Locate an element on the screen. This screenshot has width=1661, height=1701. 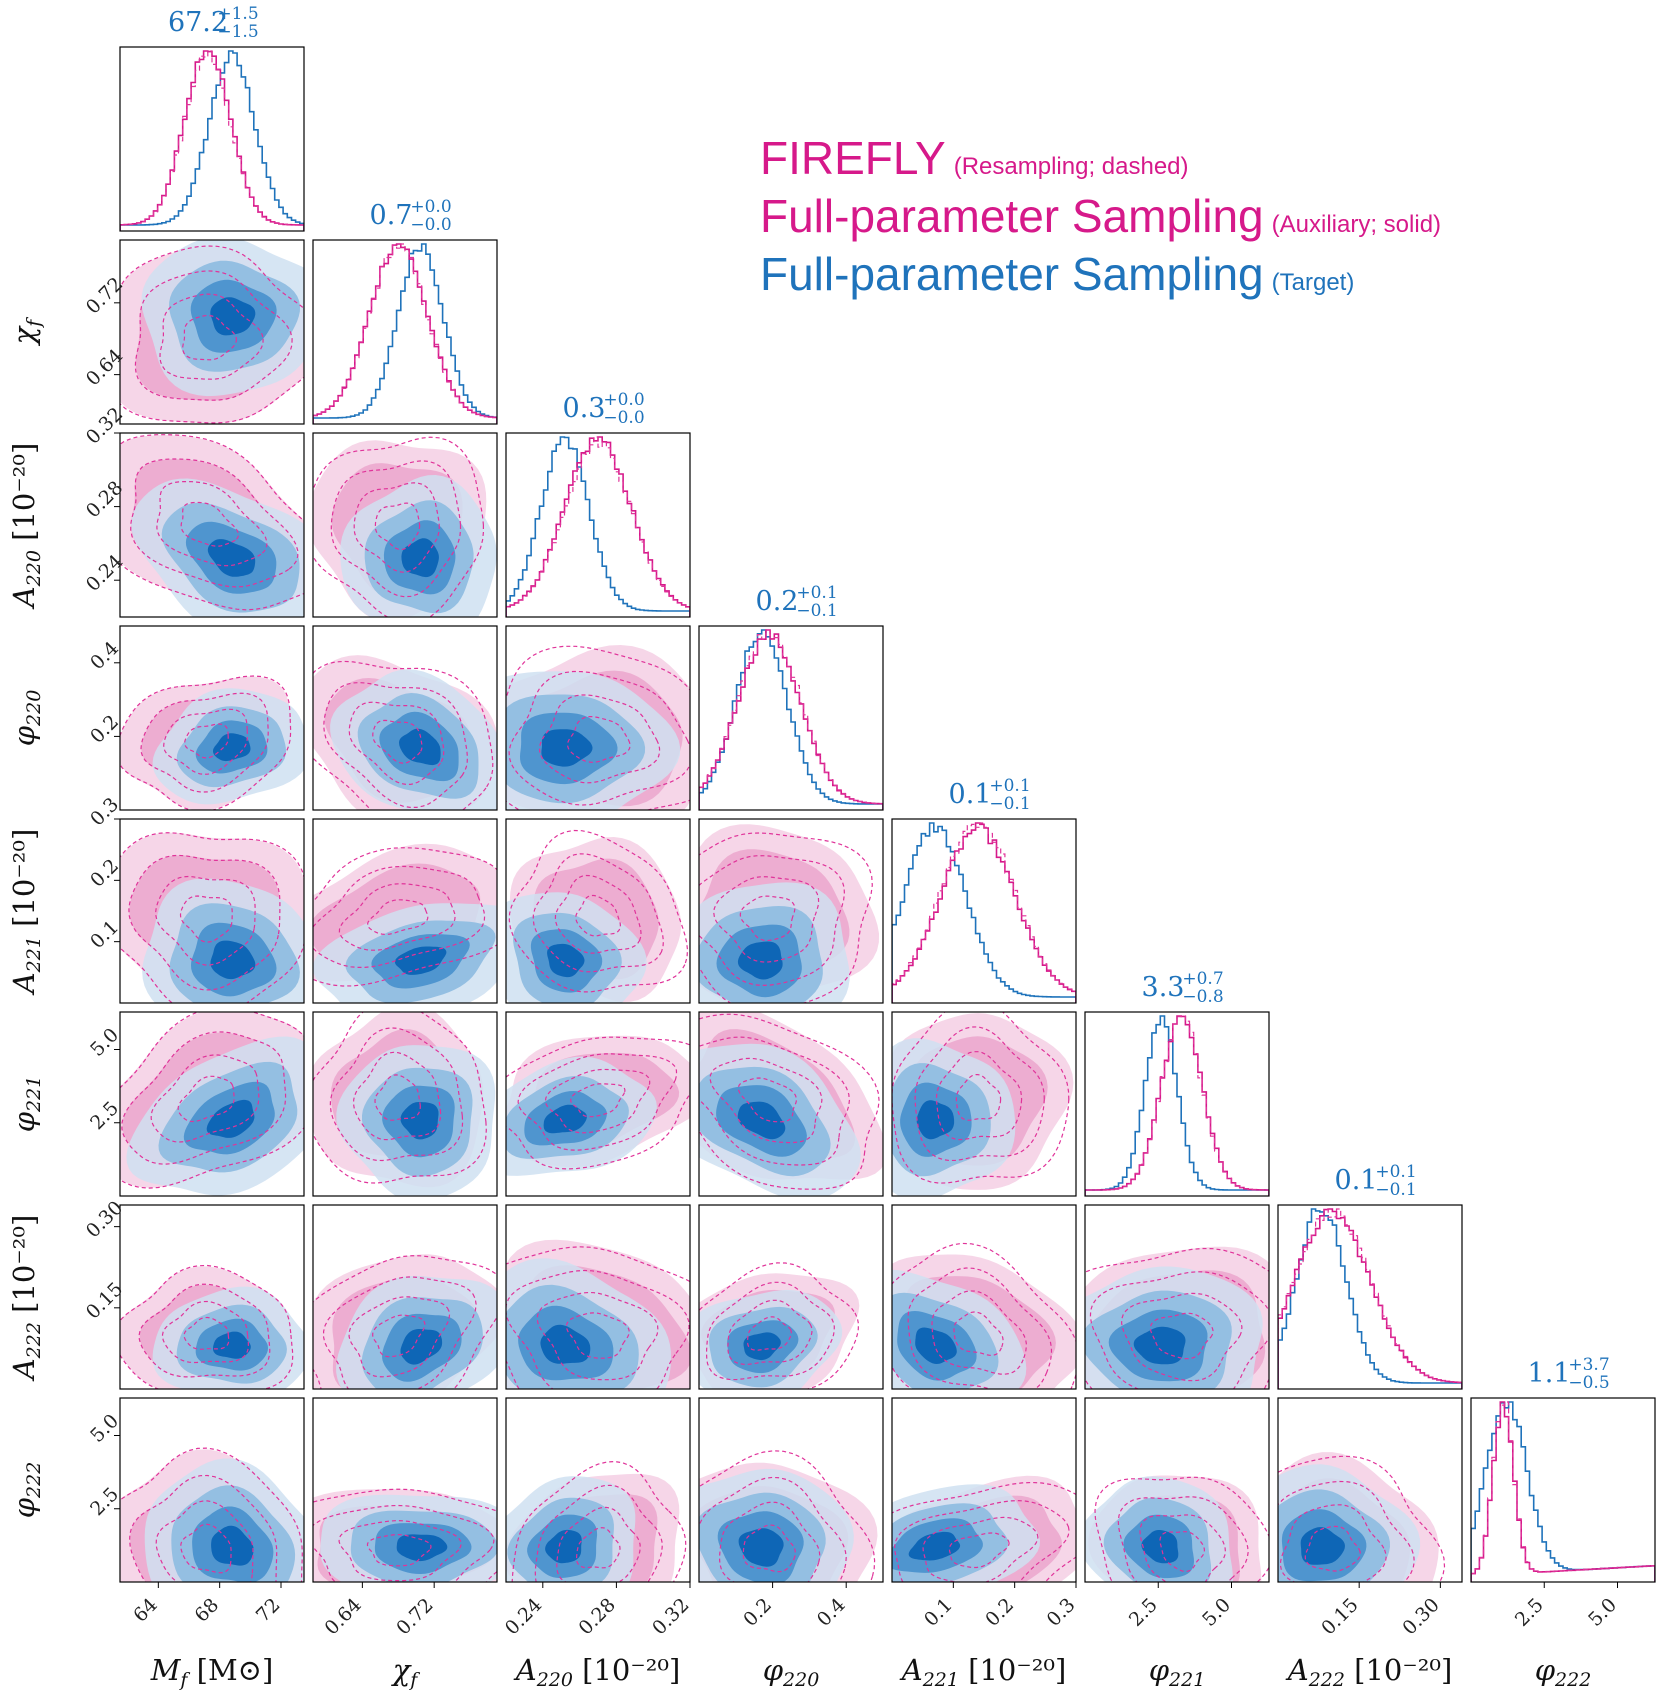
marginal-title-value: 67.2 is located at coordinates (198, 22).